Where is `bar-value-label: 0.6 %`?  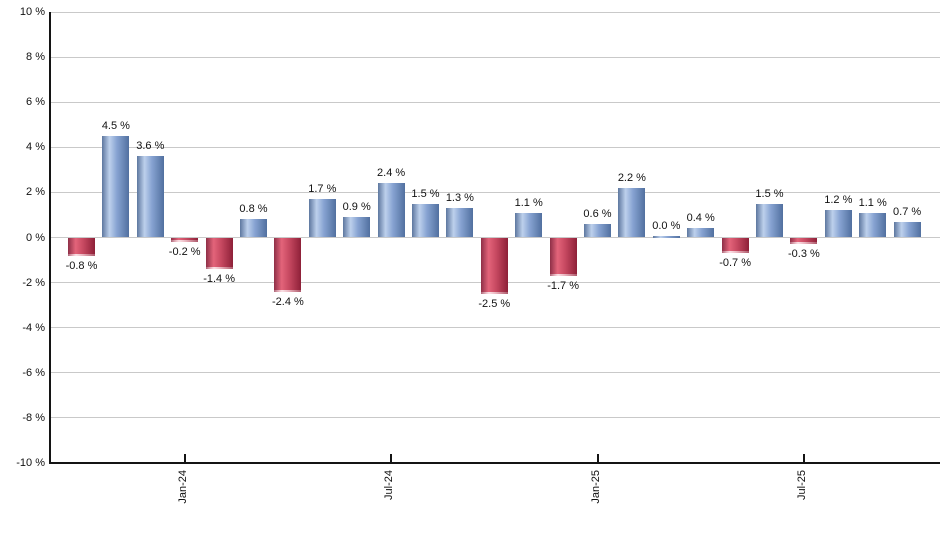
bar-value-label: 0.6 % is located at coordinates (597, 213).